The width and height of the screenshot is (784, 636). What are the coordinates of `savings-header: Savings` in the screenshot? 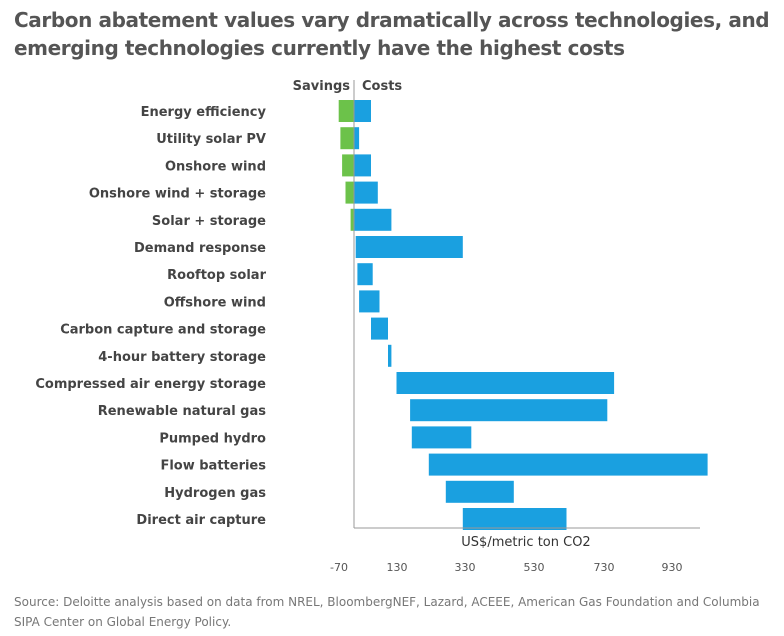 It's located at (322, 86).